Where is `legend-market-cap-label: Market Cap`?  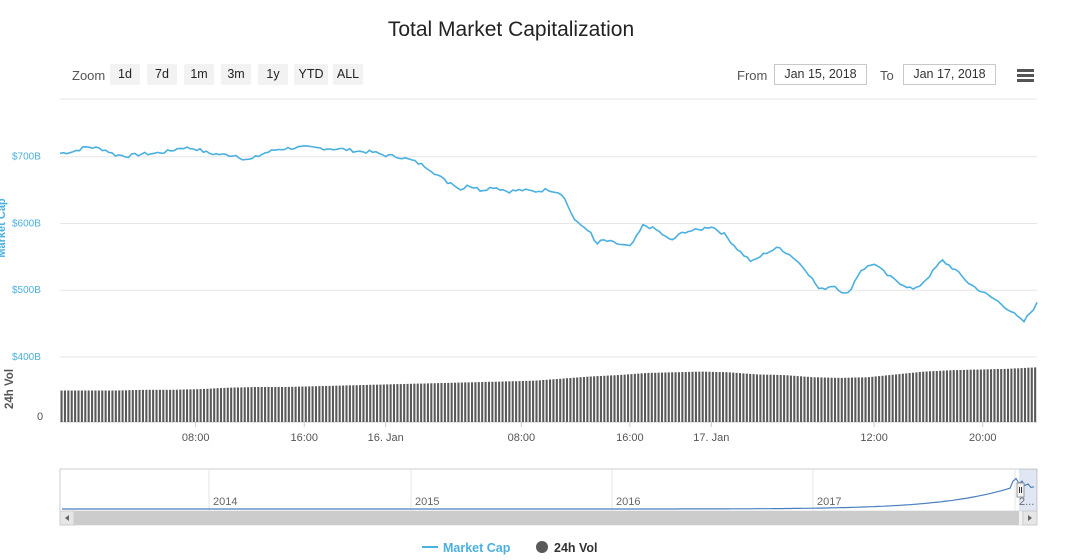
legend-market-cap-label: Market Cap is located at coordinates (477, 548).